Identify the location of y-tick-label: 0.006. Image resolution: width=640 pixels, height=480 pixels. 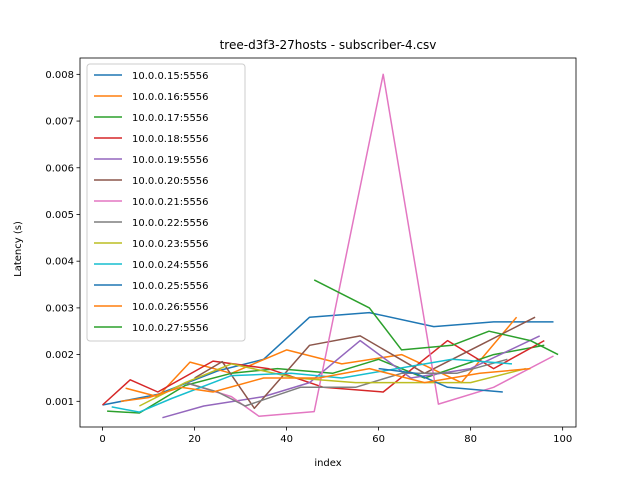
(59, 168).